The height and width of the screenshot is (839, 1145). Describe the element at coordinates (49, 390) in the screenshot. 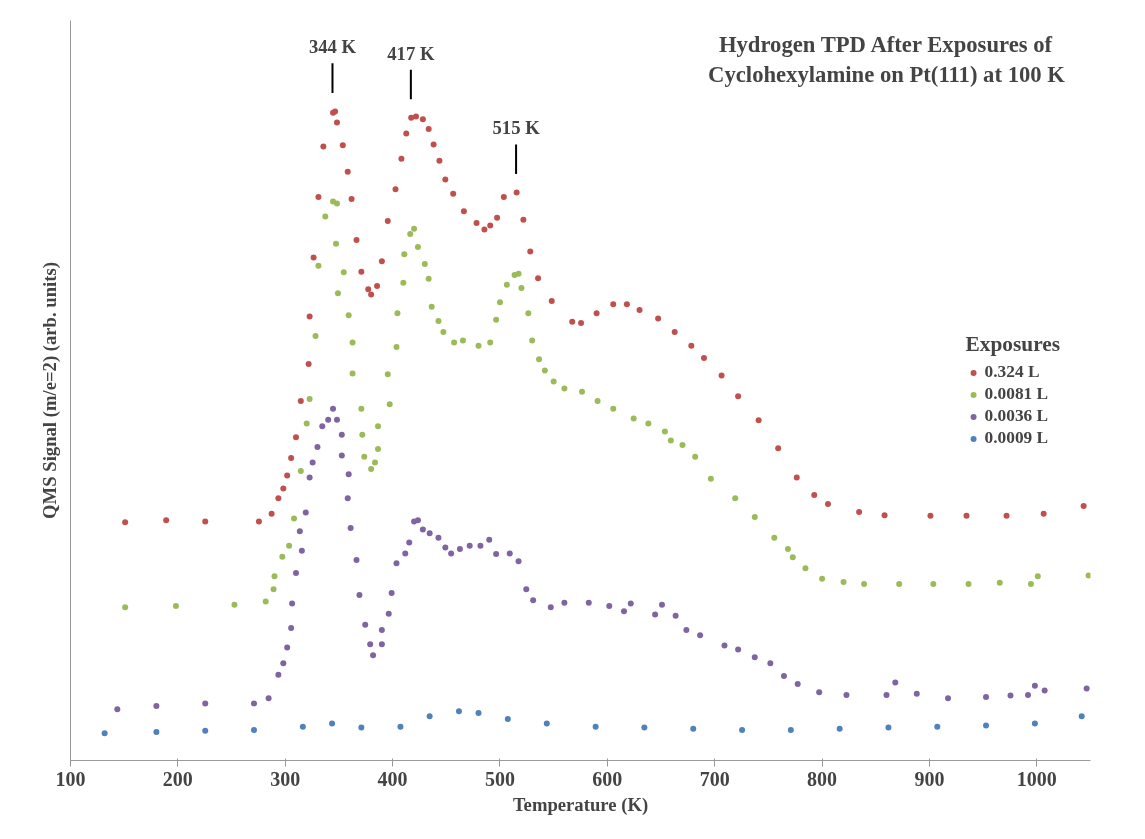

I see `y-axis-title: QMS Signal (m/e=2) (arb. units)` at that location.